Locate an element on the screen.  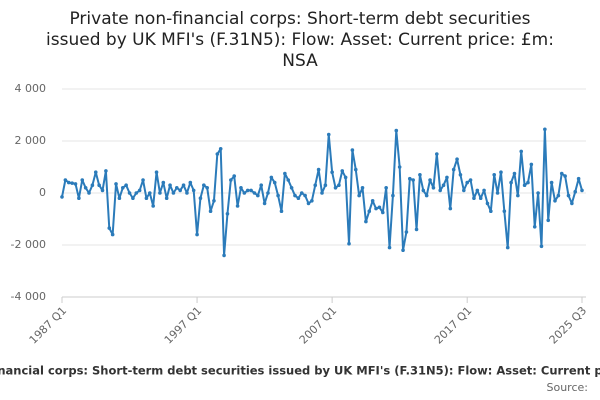
x-tick-label: 2017 Q1 is located at coordinates (453, 325).